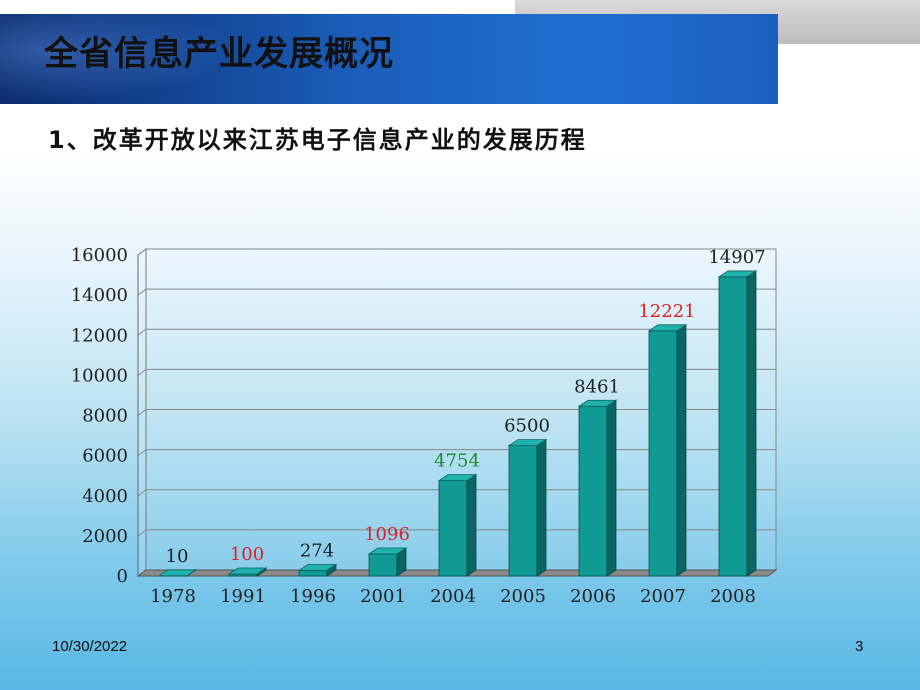 This screenshot has height=690, width=920. I want to click on data-label: 100, so click(247, 554).